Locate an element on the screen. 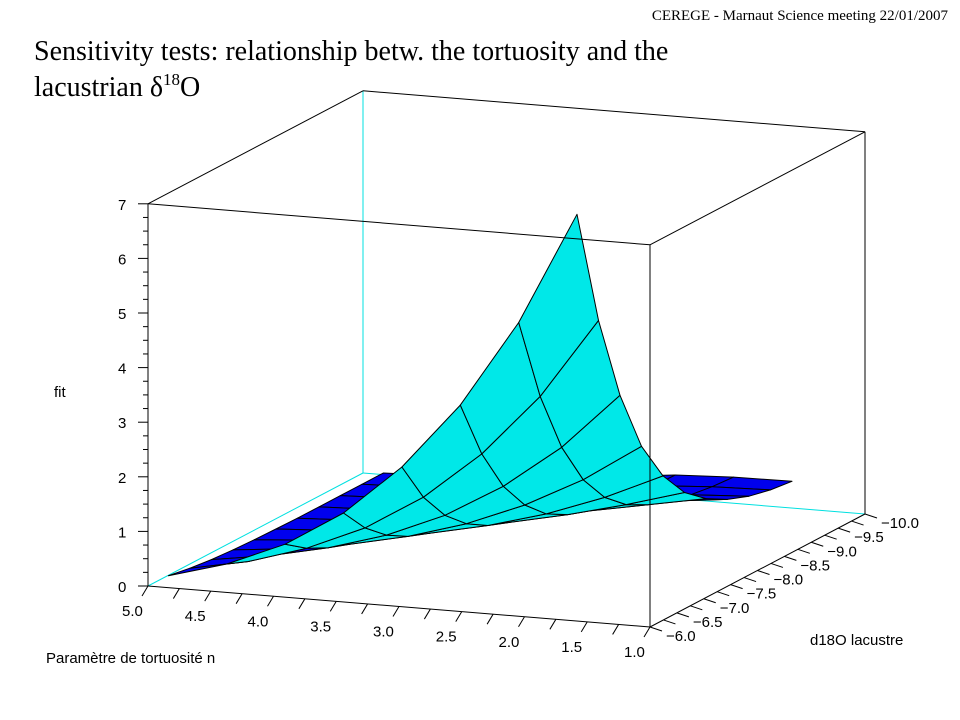  z-axis: 0 1 2 3 4 5 6 7 is located at coordinates (133, 396).